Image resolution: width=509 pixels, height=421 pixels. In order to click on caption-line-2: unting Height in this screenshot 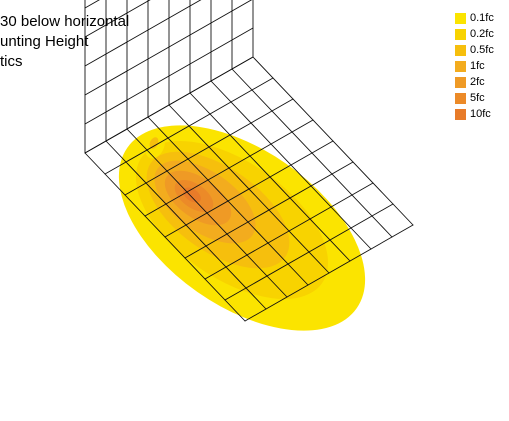, I will do `click(64, 42)`.